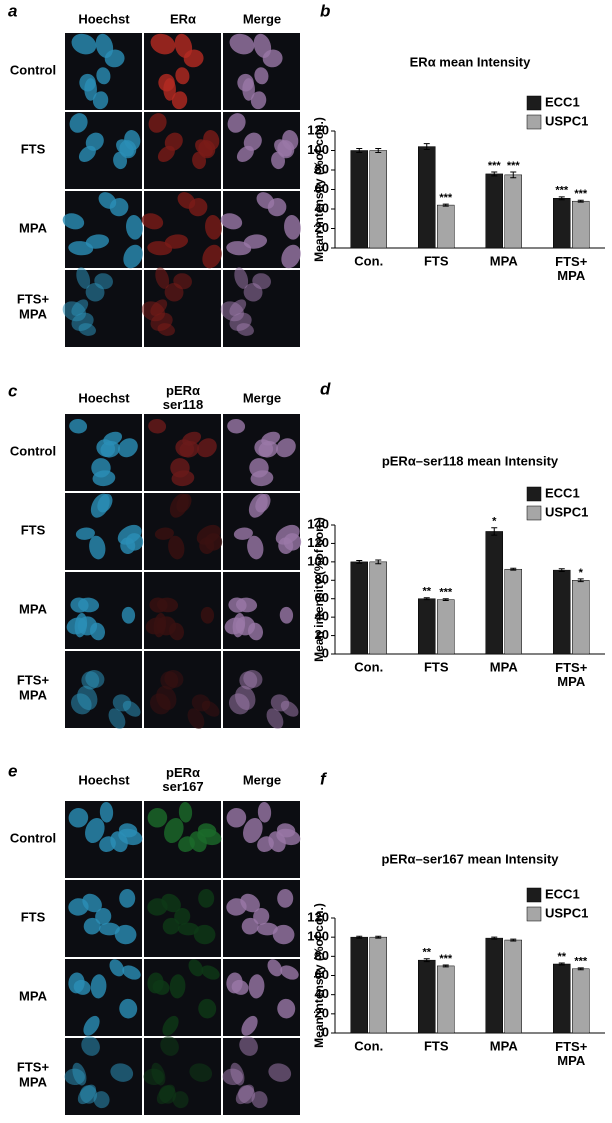 The image size is (612, 1123). What do you see at coordinates (325, 388) in the screenshot?
I see `panel-letter: d` at bounding box center [325, 388].